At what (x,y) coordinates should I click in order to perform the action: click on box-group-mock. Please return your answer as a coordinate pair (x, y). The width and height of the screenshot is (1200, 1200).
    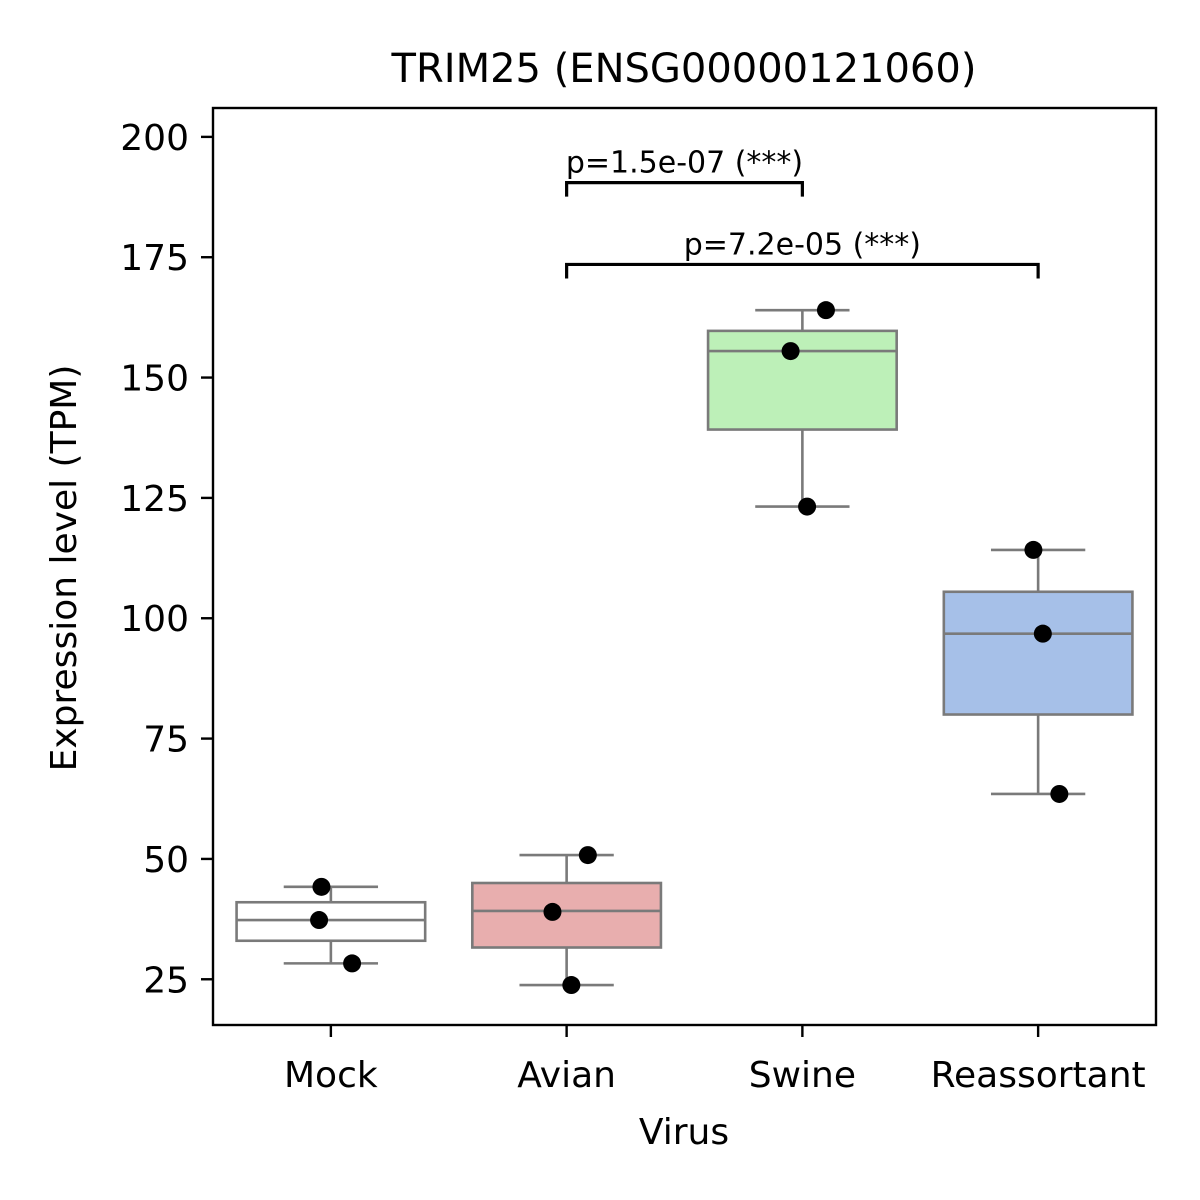
    Looking at the image, I should click on (331, 925).